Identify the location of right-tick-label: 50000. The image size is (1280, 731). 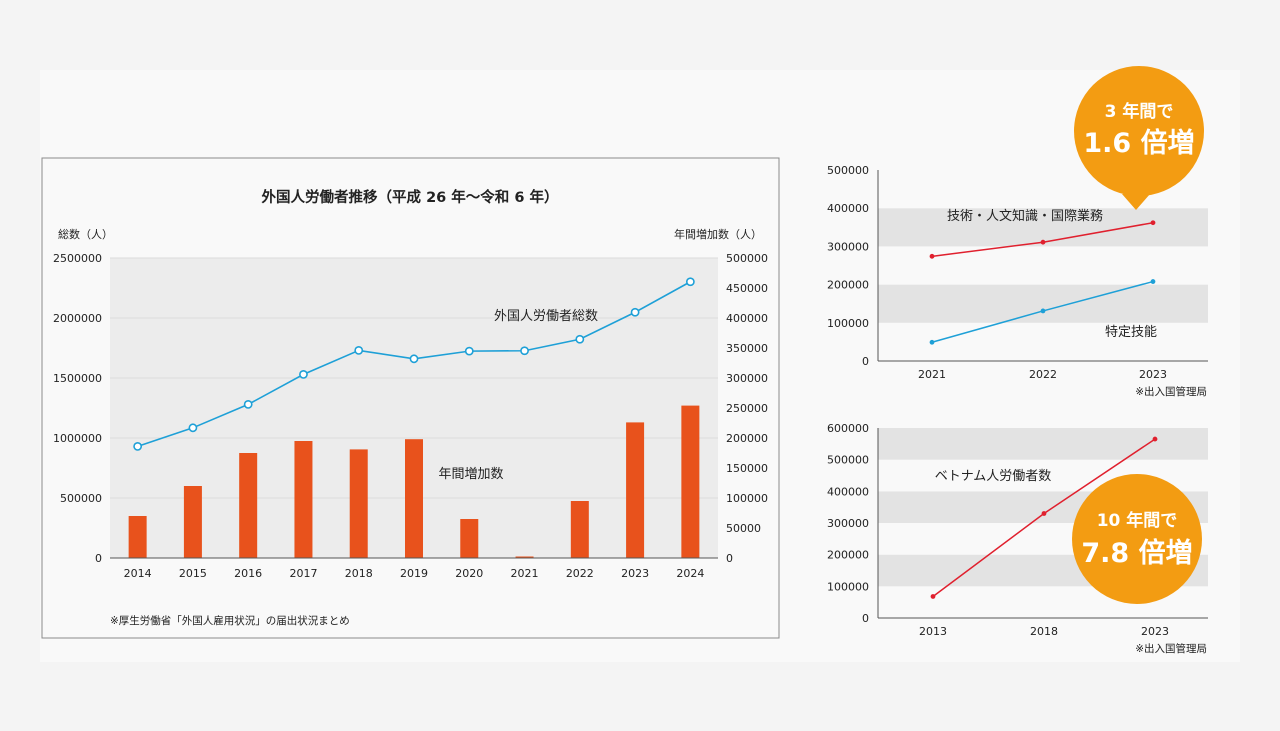
(743, 528).